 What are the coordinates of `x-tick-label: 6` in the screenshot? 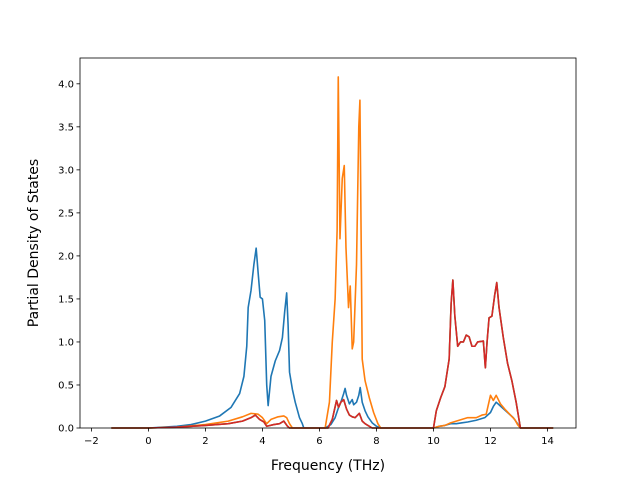 It's located at (319, 441).